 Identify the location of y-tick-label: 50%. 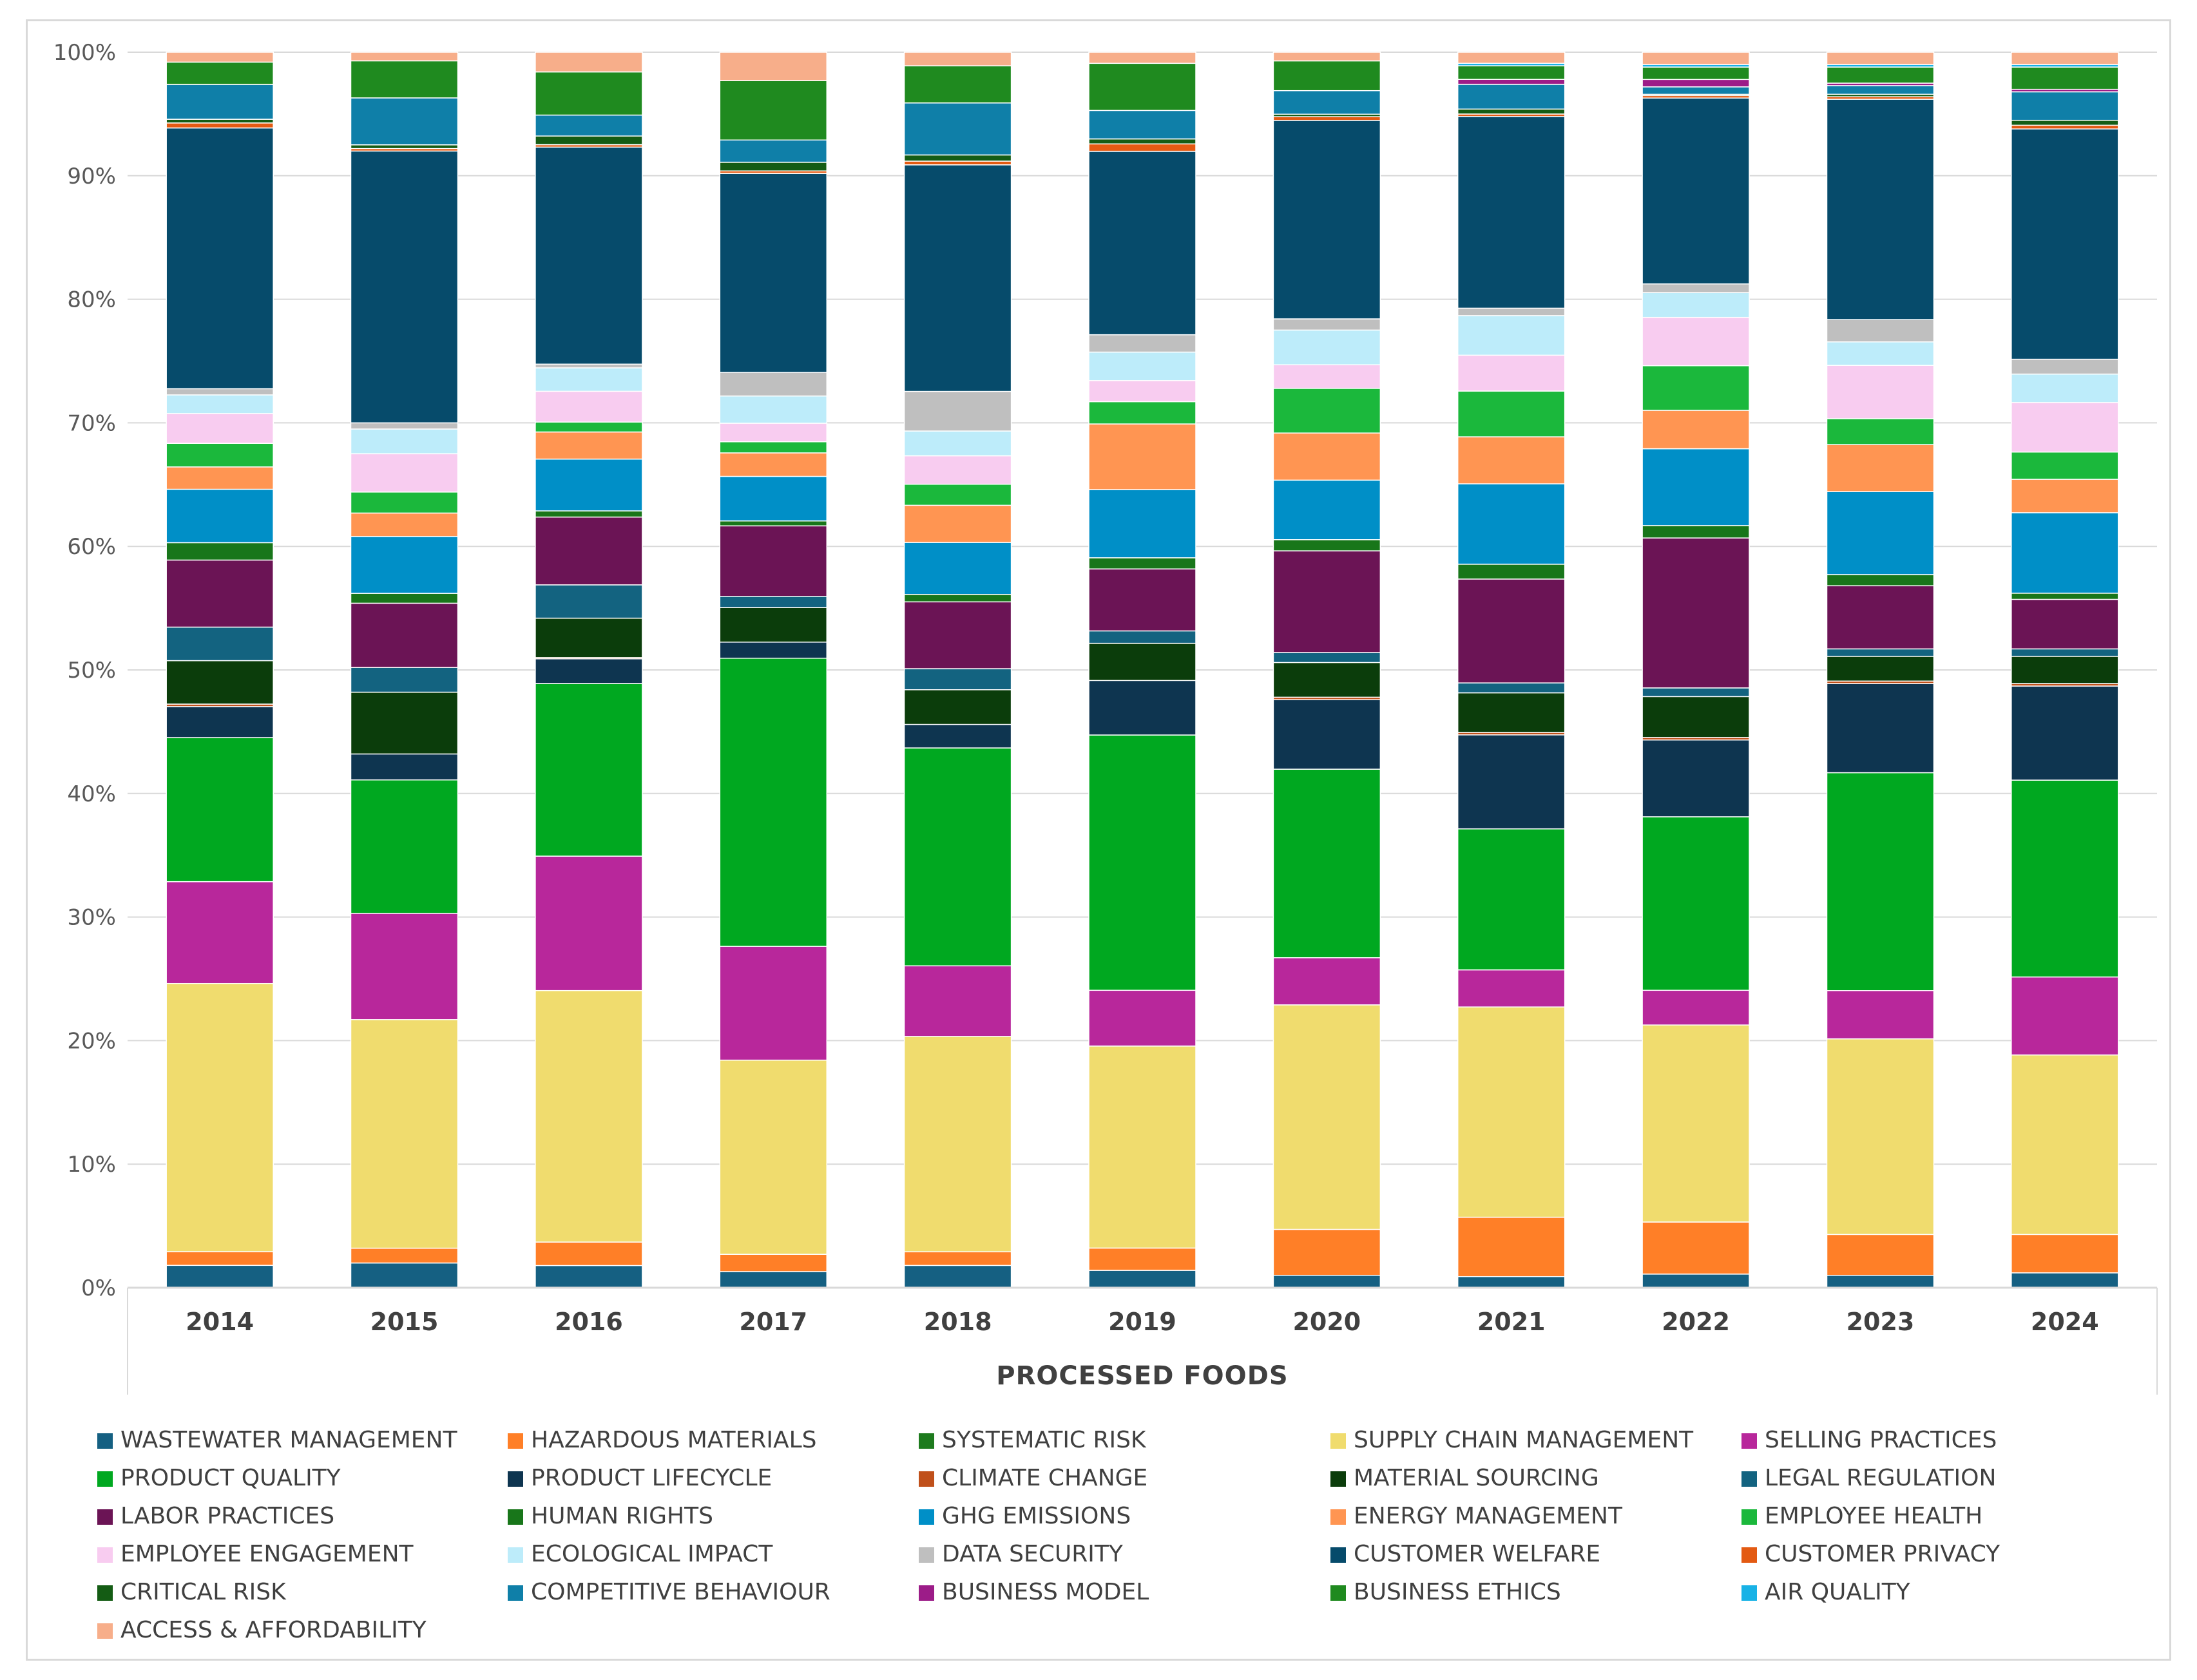
(91, 670).